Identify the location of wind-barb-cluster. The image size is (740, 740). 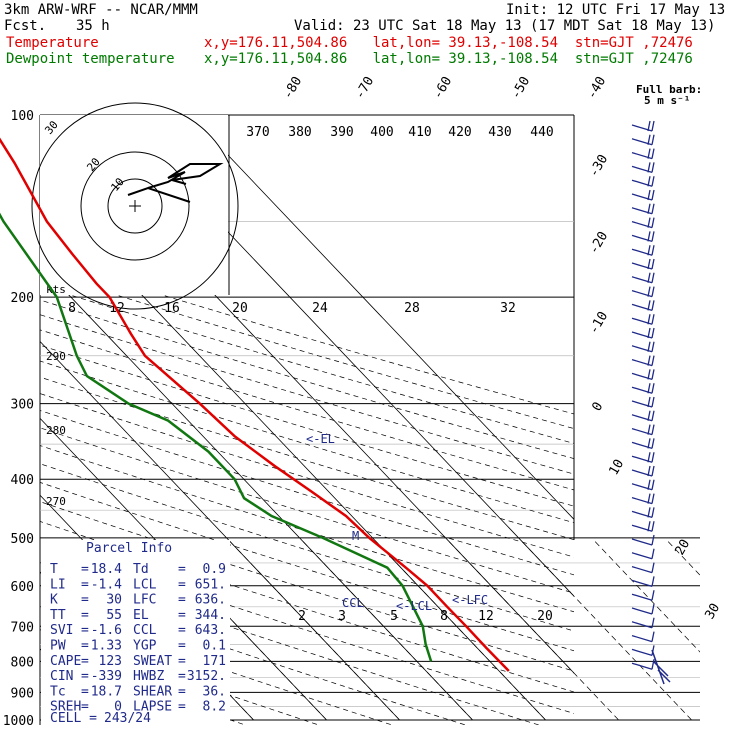
(661, 667).